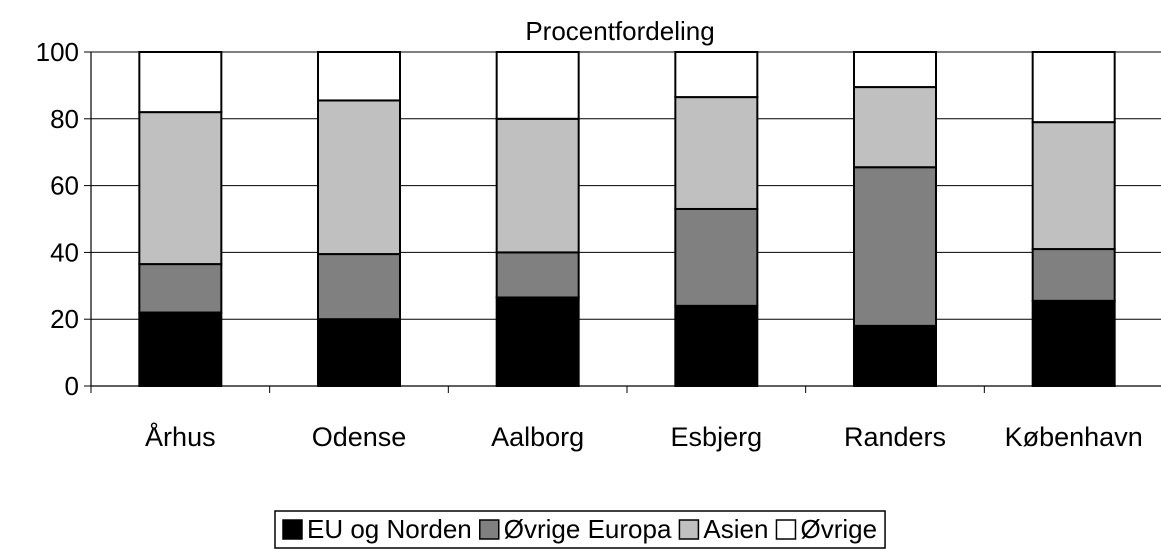  I want to click on x-tick-label: Randers, so click(895, 437).